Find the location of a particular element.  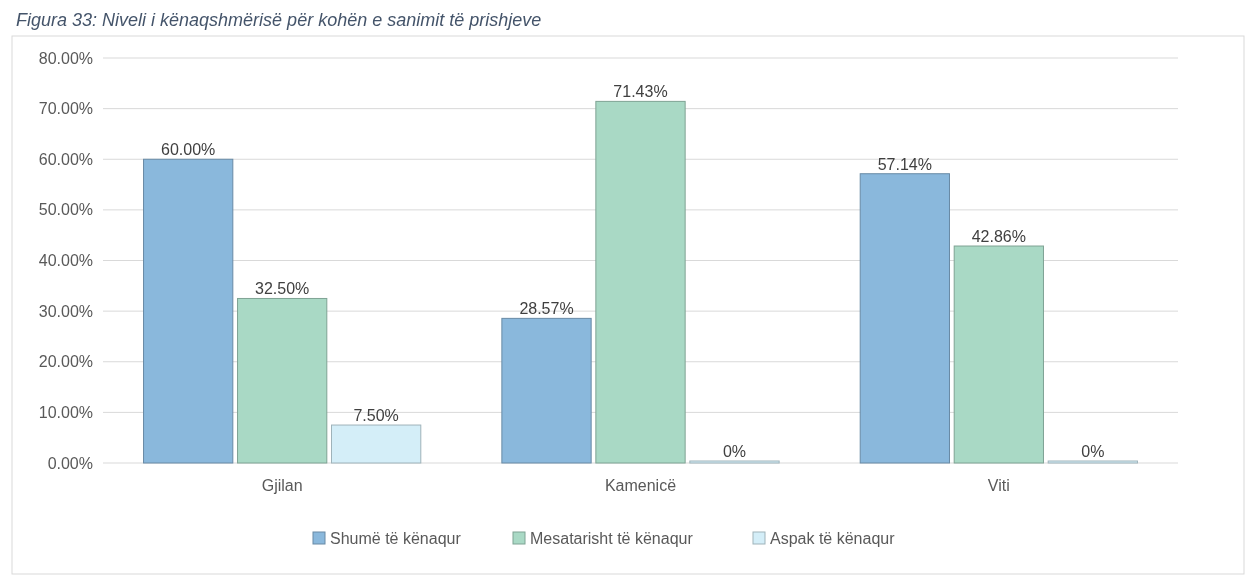

data-label: 71.43% is located at coordinates (640, 92).